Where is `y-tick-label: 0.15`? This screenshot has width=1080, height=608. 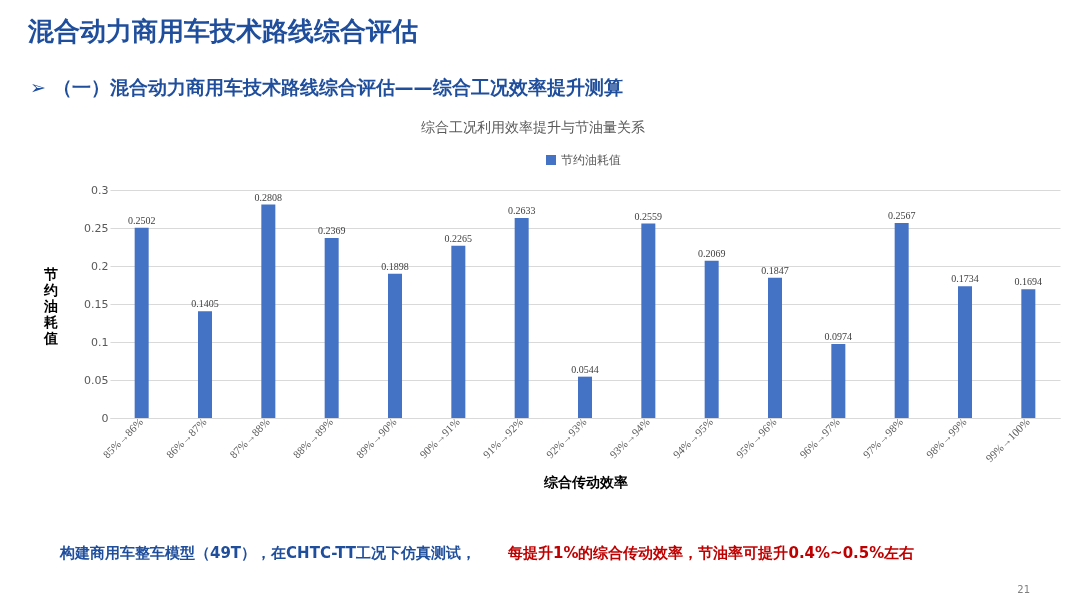
y-tick-label: 0.15 is located at coordinates (96, 304).